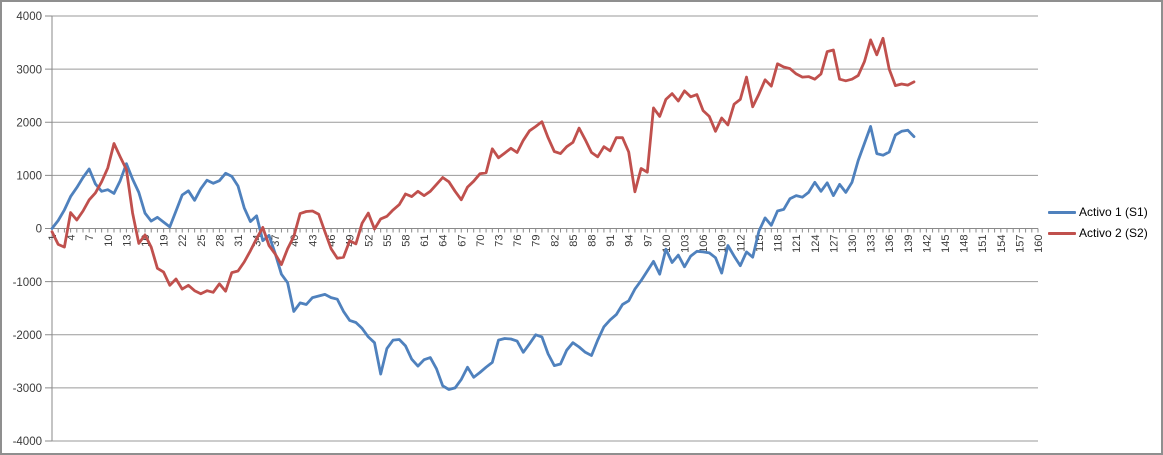  Describe the element at coordinates (927, 244) in the screenshot. I see `x-axis-tick-label: 142` at that location.